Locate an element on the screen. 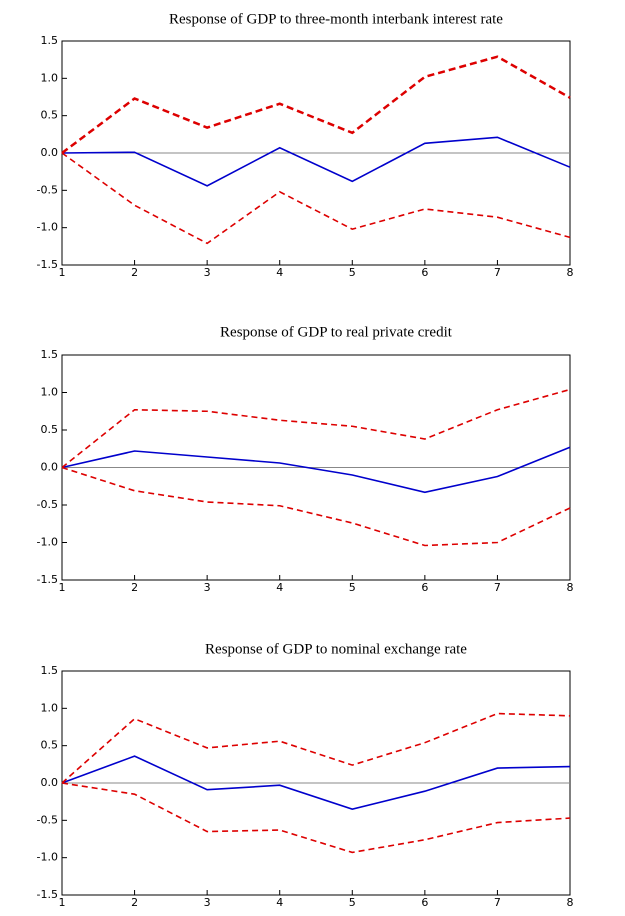 This screenshot has height=916, width=625. chart-title: Response of GDP to nominal exchange rate is located at coordinates (336, 649).